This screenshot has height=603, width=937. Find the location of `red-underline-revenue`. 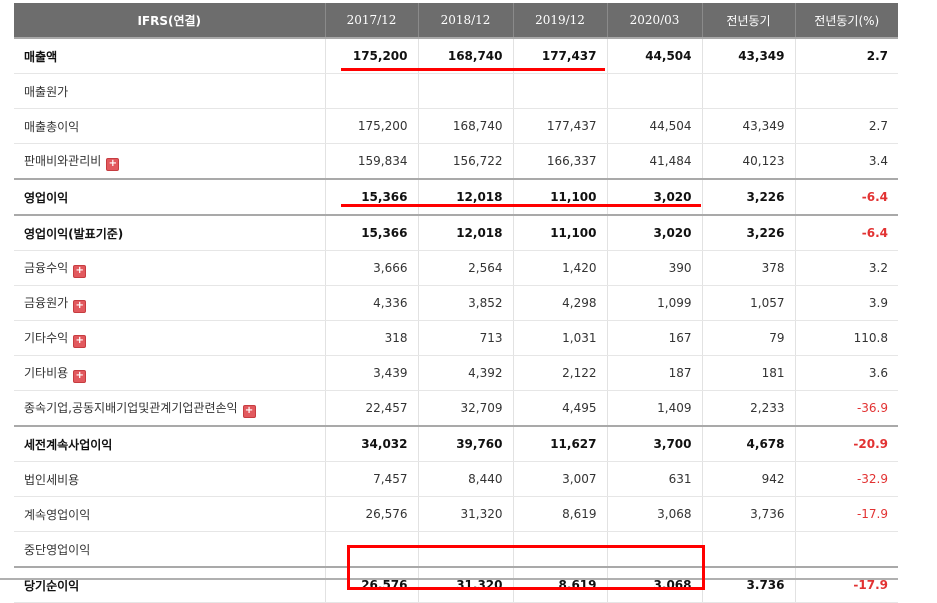

red-underline-revenue is located at coordinates (473, 69).